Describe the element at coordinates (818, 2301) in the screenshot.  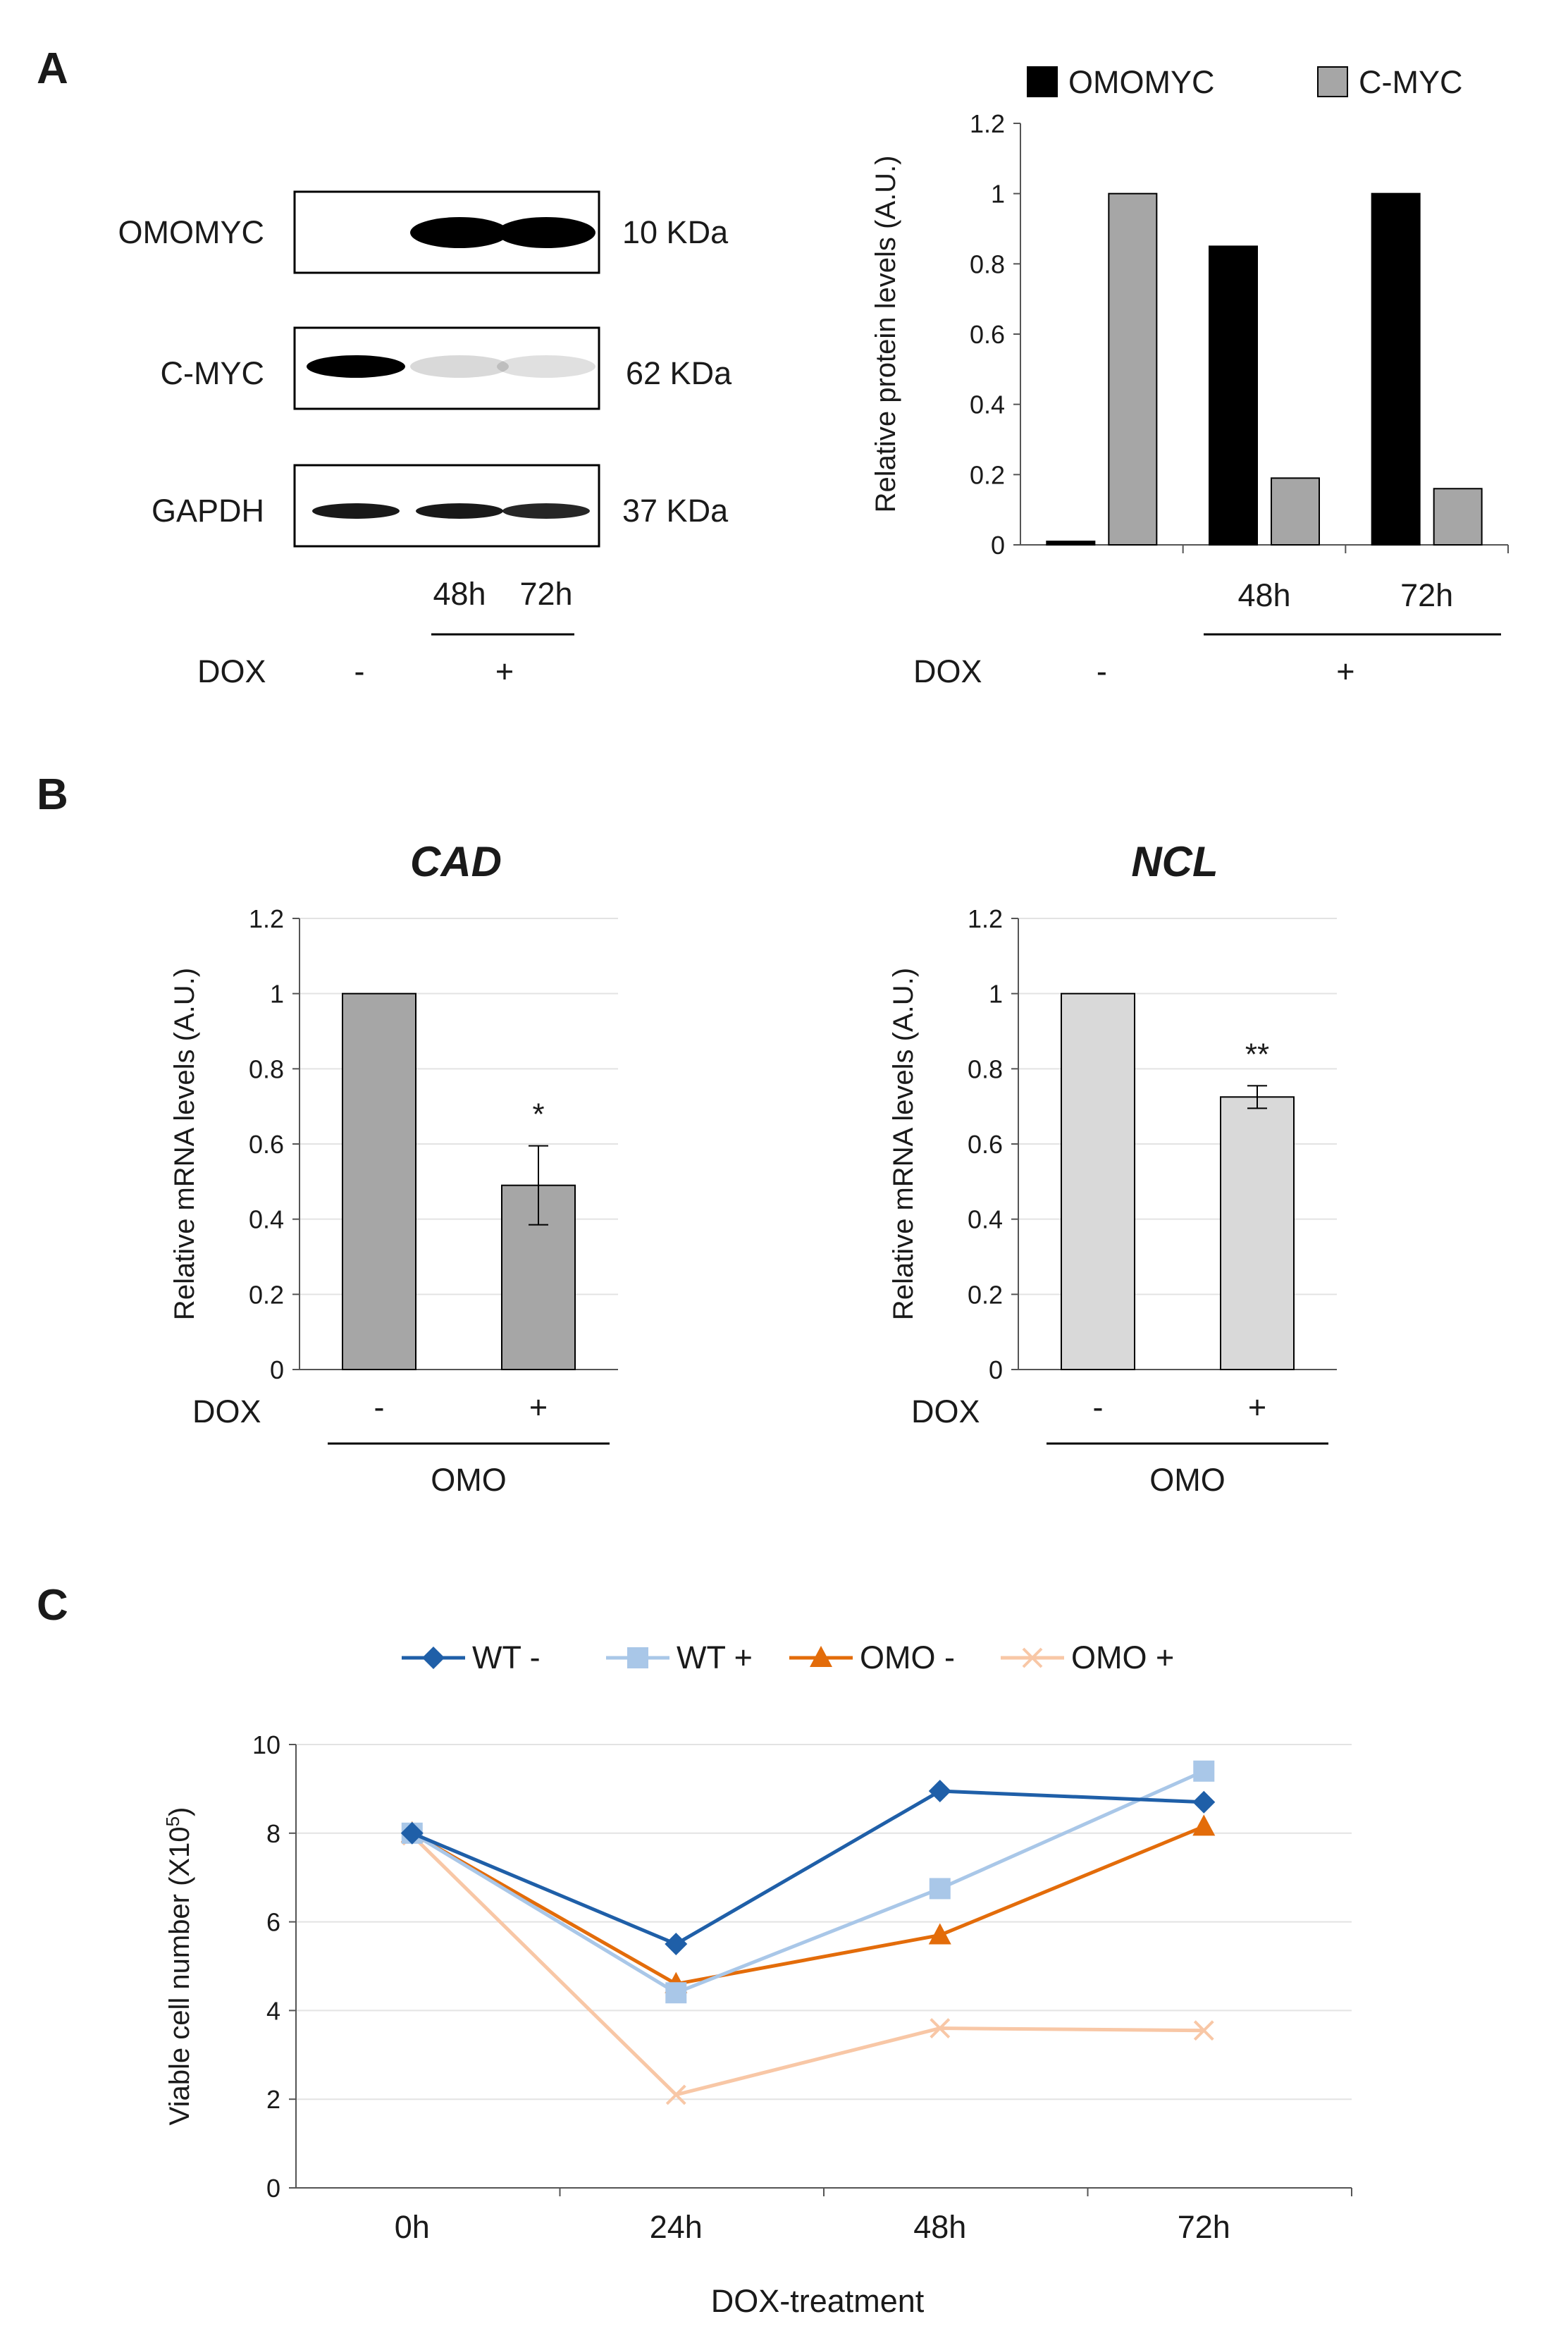
I see `c-x-axis-label: DOX-treatment` at that location.